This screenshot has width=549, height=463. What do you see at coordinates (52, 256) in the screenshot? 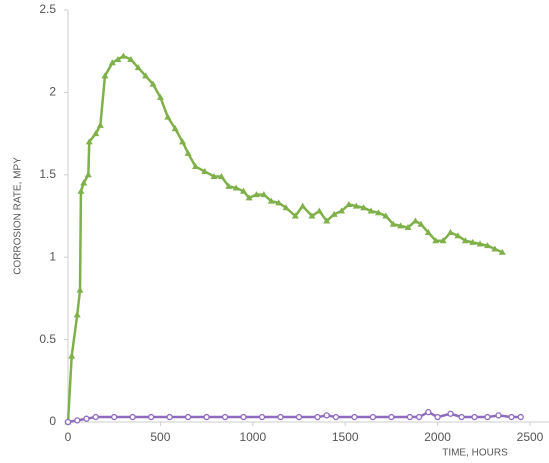
I see `y-tick-label: 1` at bounding box center [52, 256].